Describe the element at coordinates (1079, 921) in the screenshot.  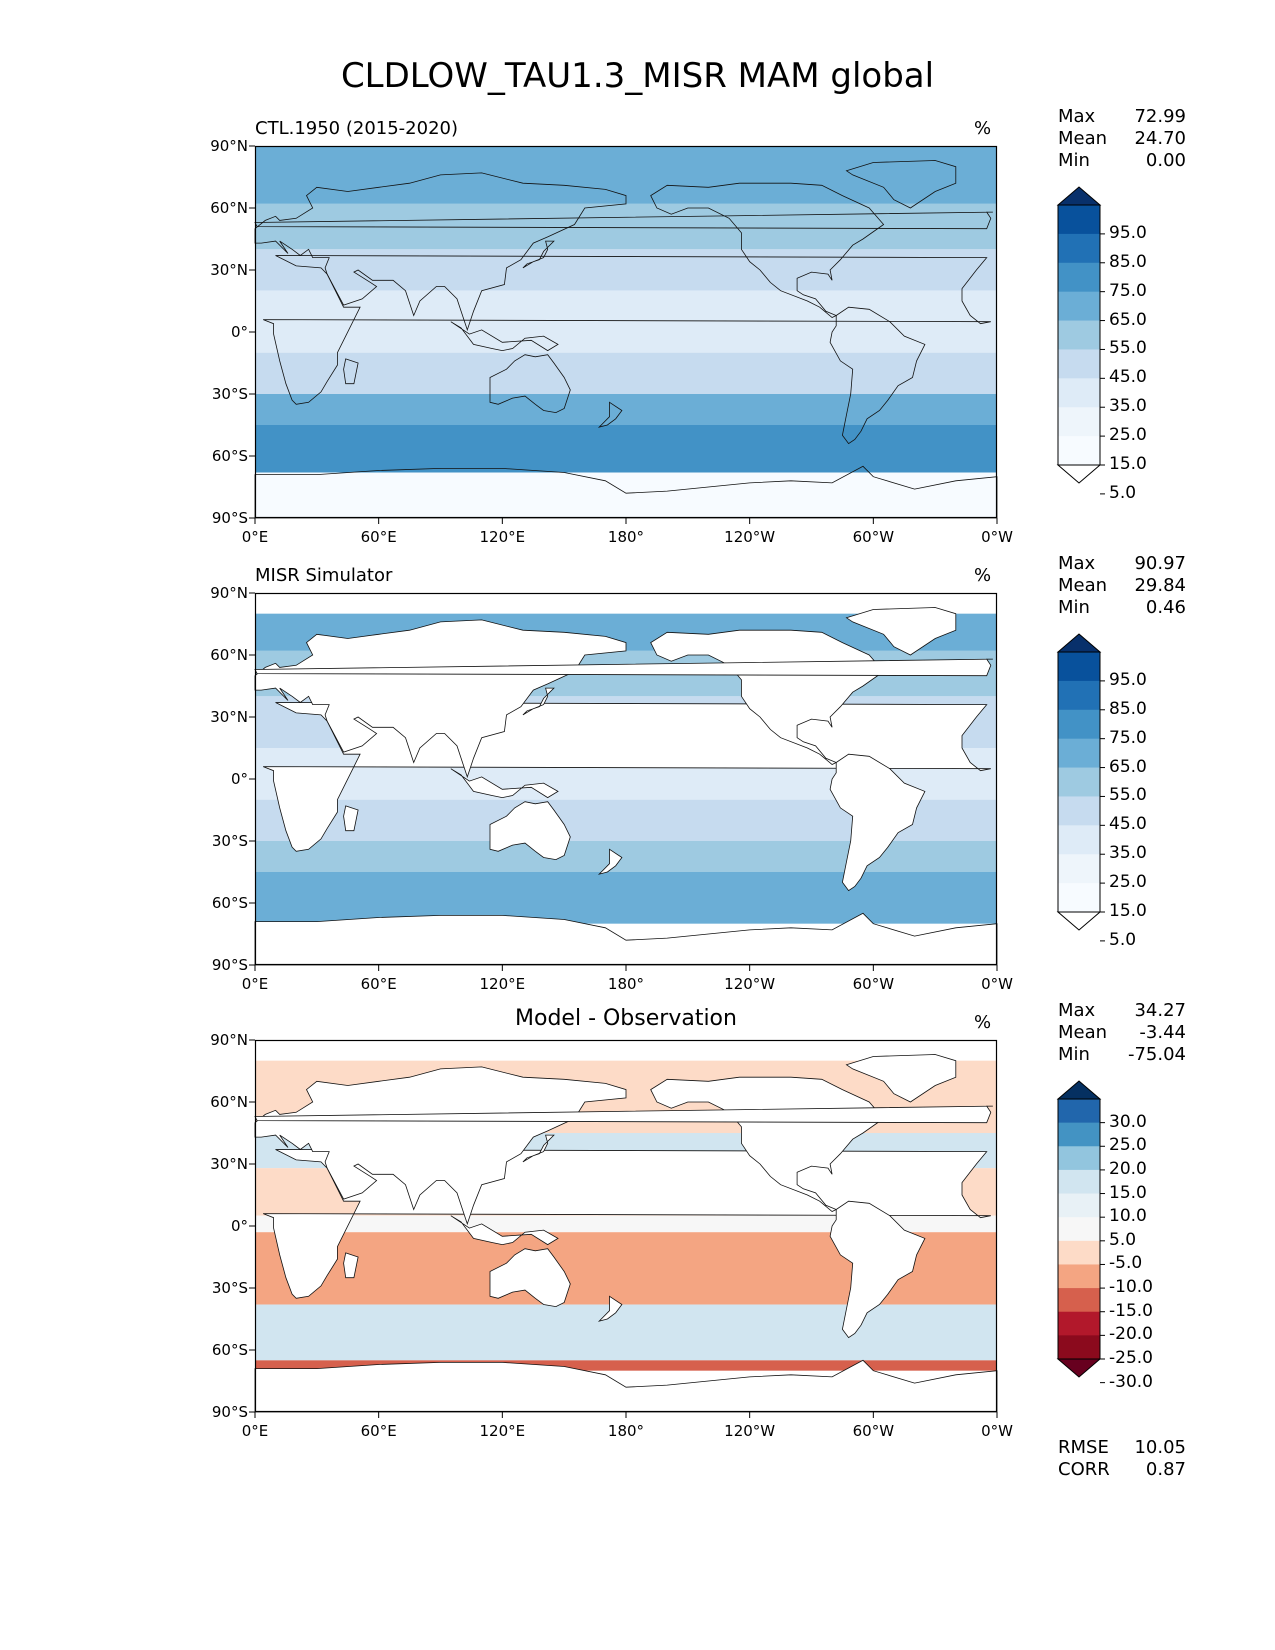
I see `colorbar-extend-bottom` at that location.